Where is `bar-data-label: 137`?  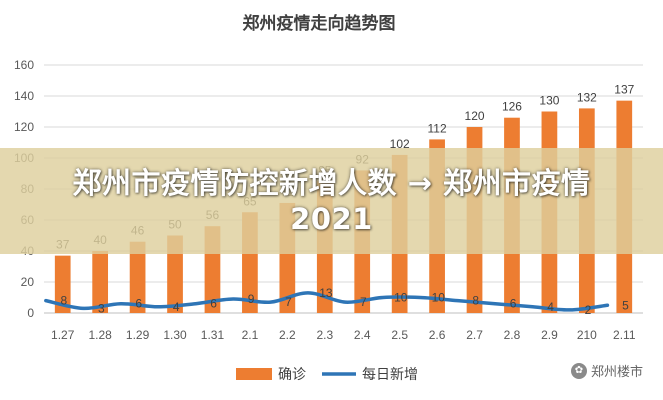 bar-data-label: 137 is located at coordinates (624, 90).